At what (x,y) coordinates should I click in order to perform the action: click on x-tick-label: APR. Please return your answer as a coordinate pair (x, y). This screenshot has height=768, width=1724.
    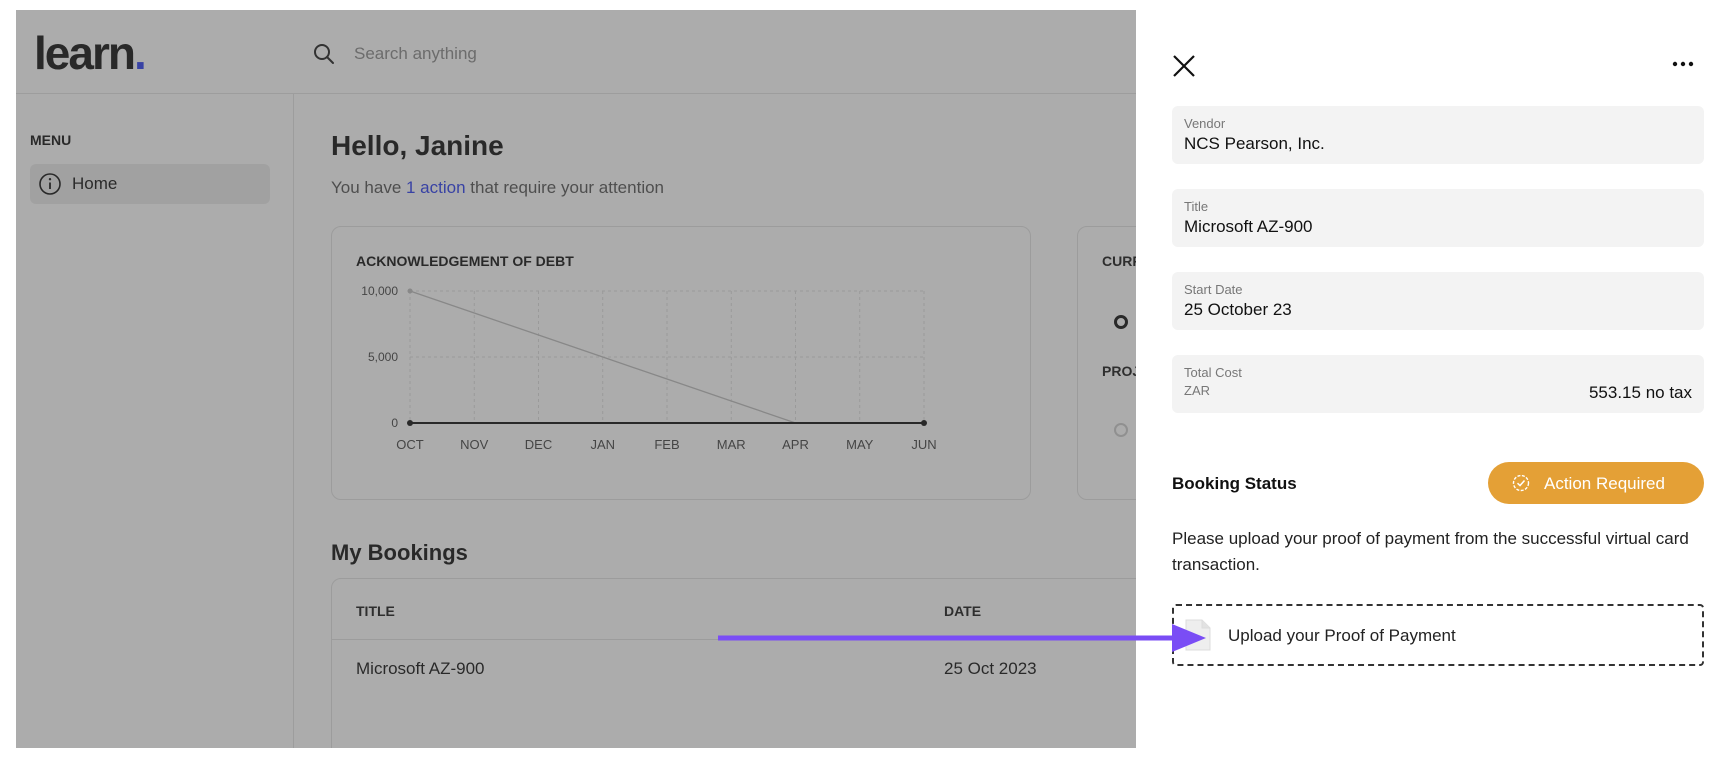
    Looking at the image, I should click on (795, 444).